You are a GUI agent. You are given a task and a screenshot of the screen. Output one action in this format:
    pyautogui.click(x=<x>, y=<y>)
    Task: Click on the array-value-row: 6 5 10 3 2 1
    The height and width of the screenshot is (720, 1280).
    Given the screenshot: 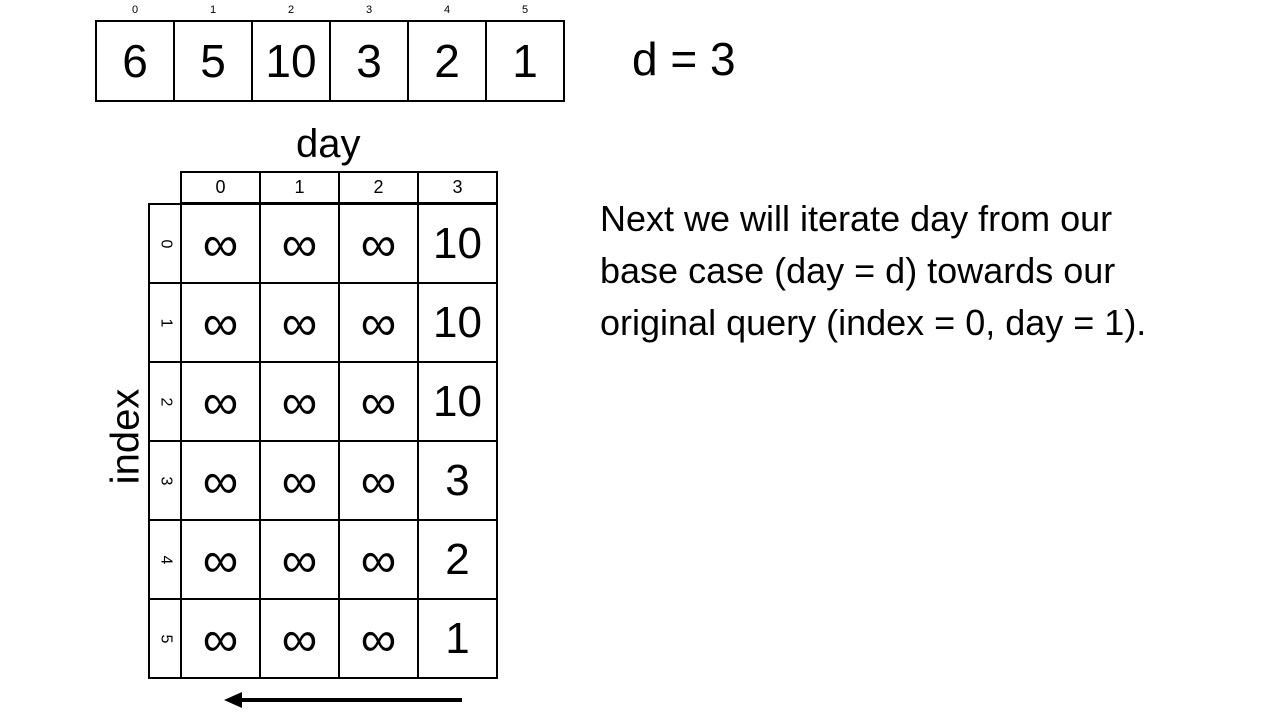 What is the action you would take?
    pyautogui.click(x=330, y=61)
    